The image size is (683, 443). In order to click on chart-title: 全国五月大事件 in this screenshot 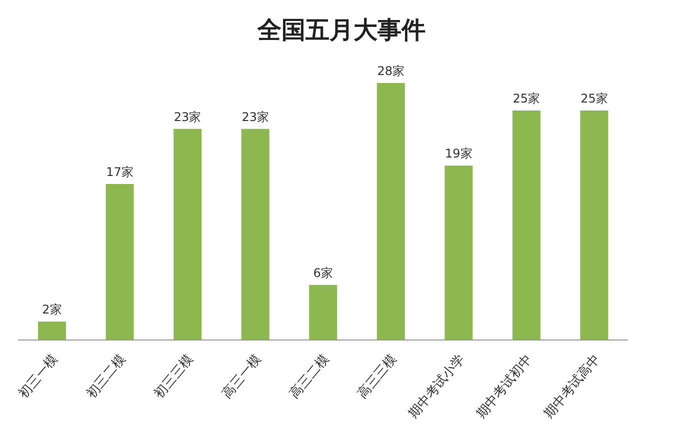, I will do `click(341, 30)`.